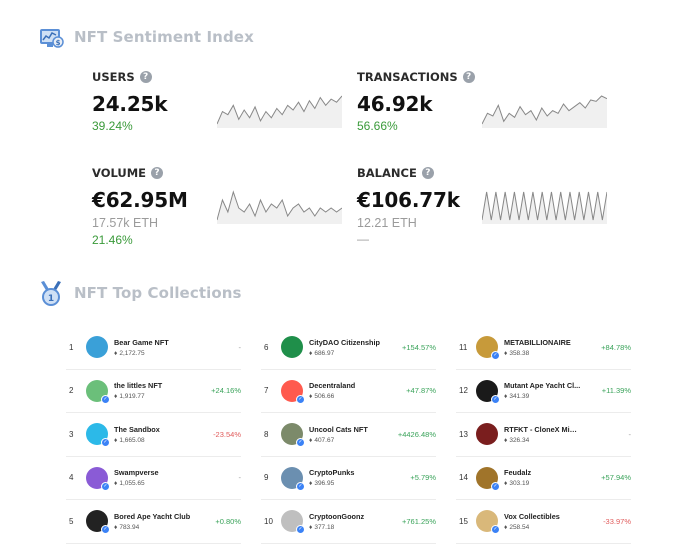 This screenshot has width=677, height=553. I want to click on collection-name: Feudalz, so click(518, 473).